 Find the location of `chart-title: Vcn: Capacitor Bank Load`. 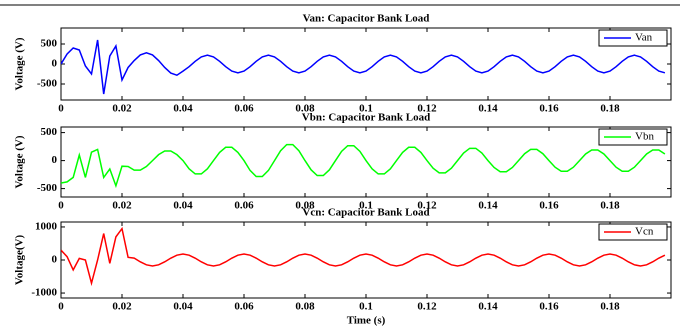

chart-title: Vcn: Capacitor Bank Load is located at coordinates (365, 213).